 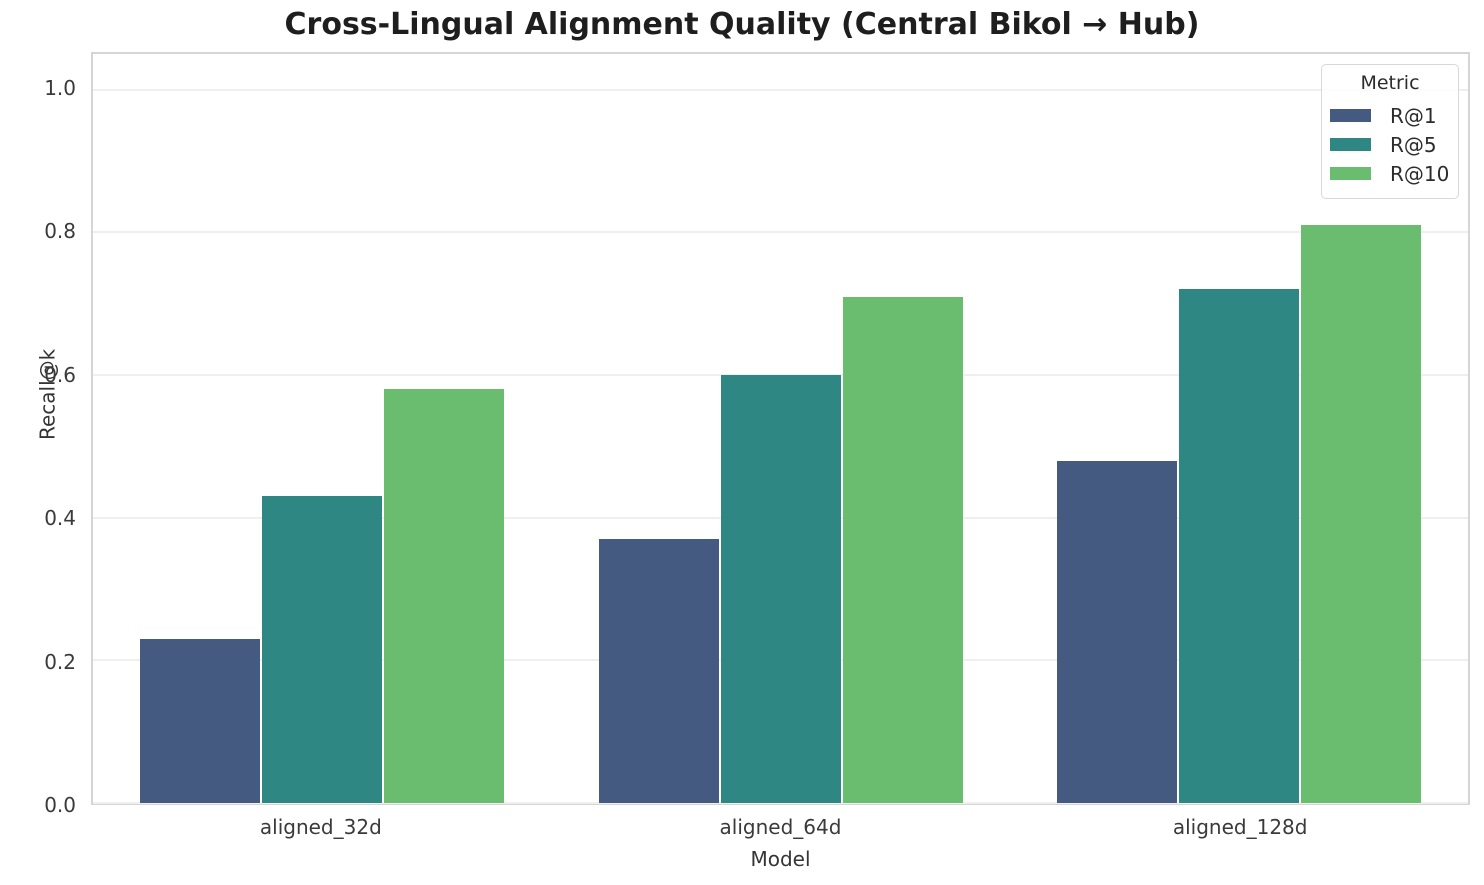 I want to click on bar-R1-aligned_32d, so click(x=200, y=720).